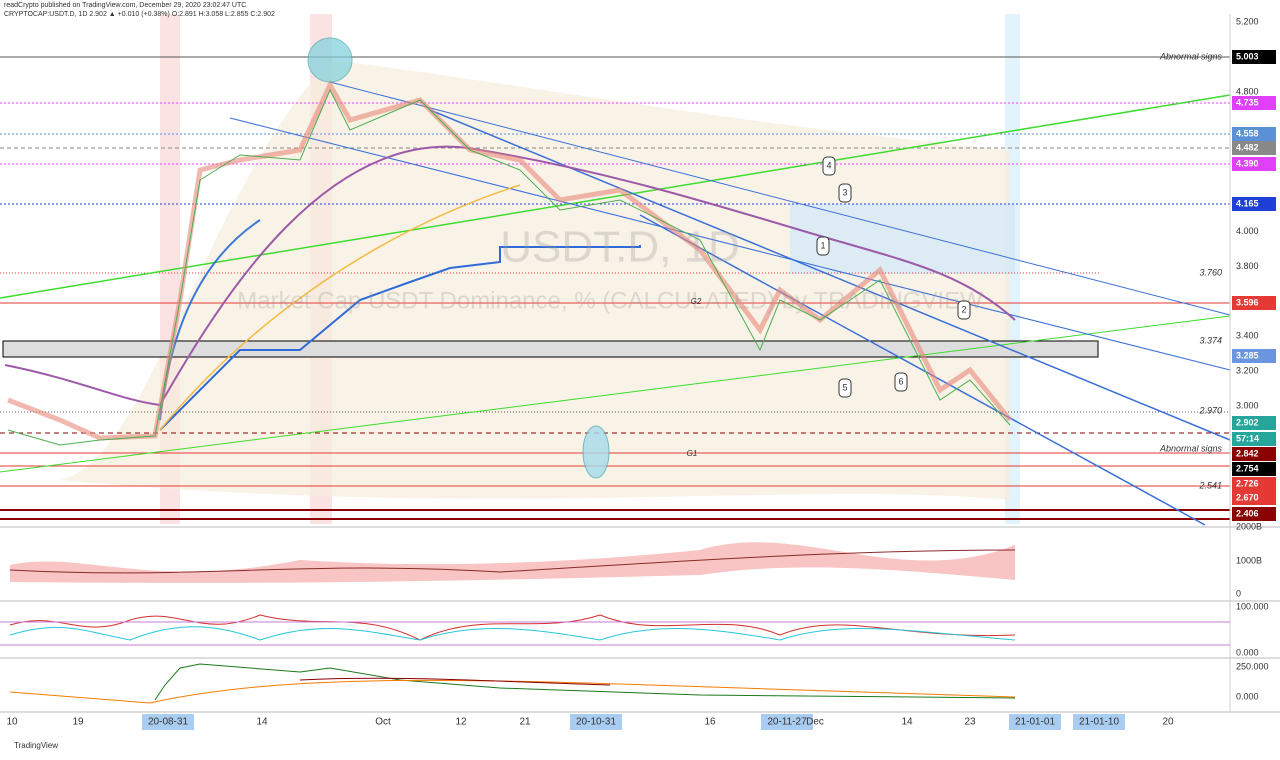 This screenshot has height=760, width=1280. I want to click on date-label: 20-08-31, so click(168, 722).